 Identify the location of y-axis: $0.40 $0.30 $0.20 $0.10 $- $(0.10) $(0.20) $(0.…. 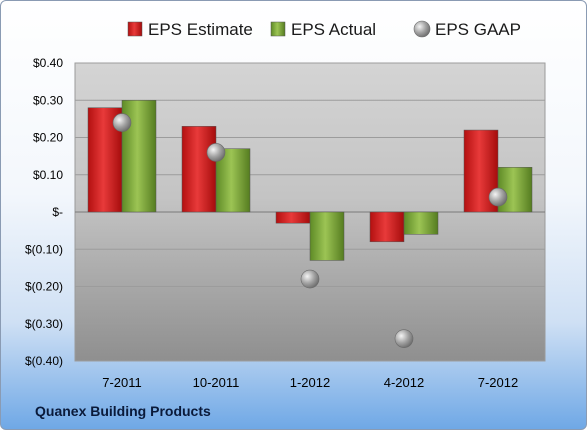
(44, 212).